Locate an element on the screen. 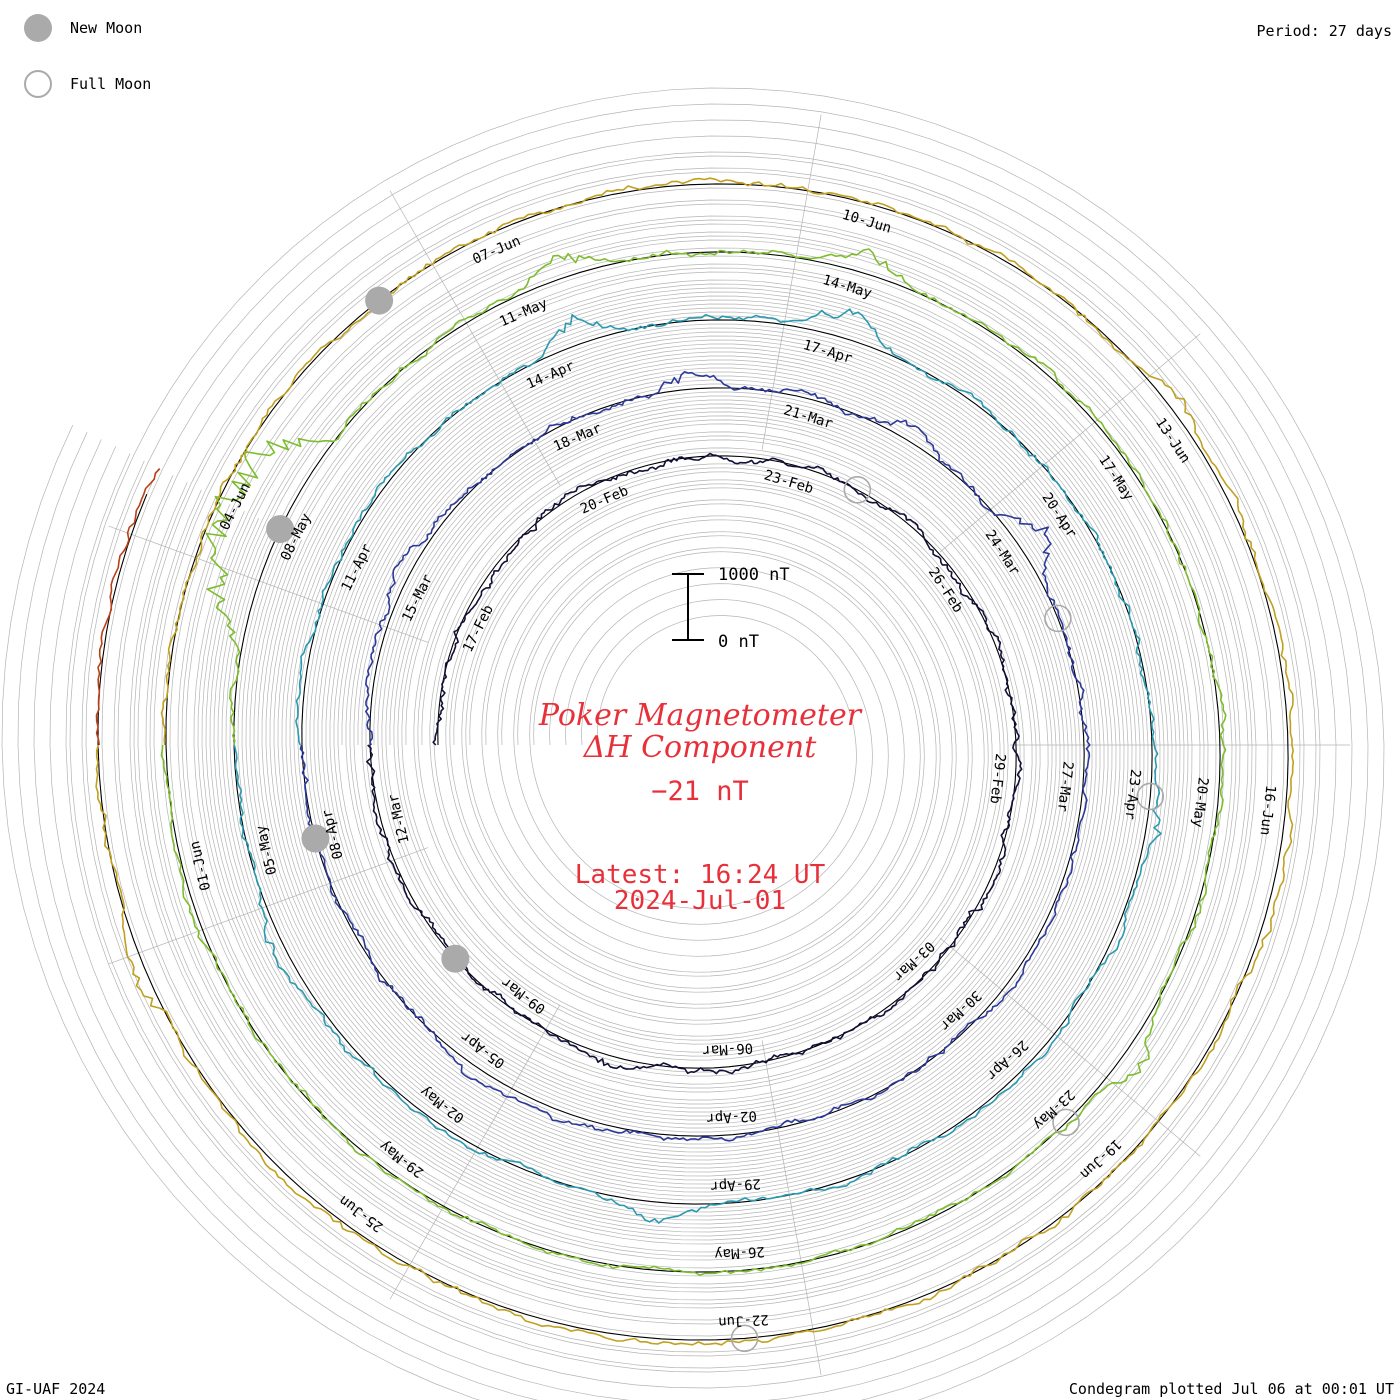 The width and height of the screenshot is (1400, 1400). date-tick-label: 11-May is located at coordinates (523, 313).